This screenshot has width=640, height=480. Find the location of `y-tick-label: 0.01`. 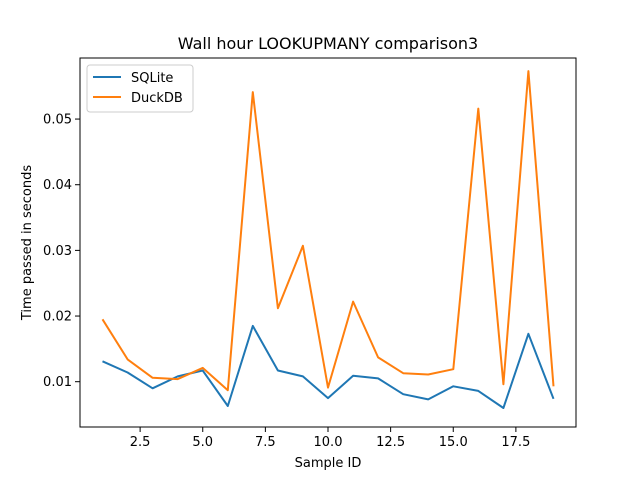

y-tick-label: 0.01 is located at coordinates (57, 382).